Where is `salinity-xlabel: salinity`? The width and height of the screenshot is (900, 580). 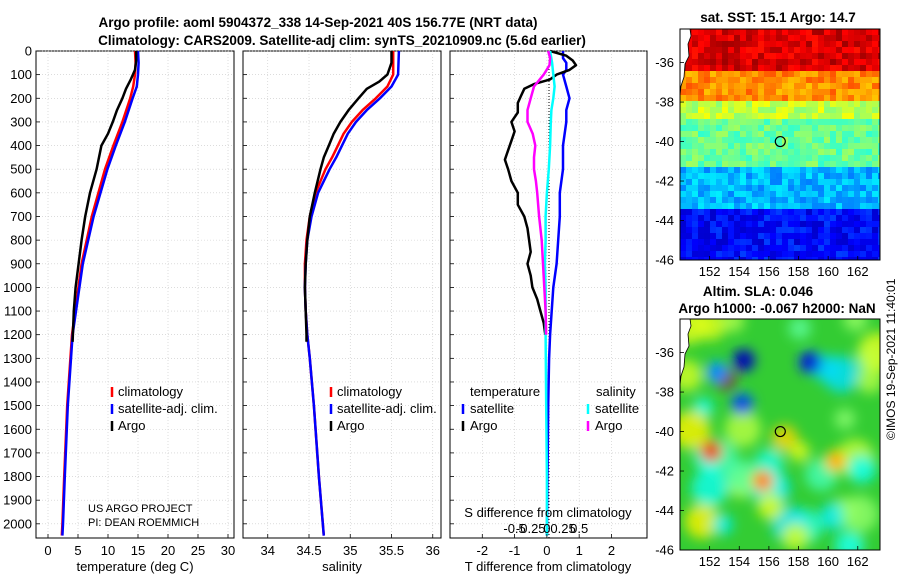 salinity-xlabel: salinity is located at coordinates (342, 566).